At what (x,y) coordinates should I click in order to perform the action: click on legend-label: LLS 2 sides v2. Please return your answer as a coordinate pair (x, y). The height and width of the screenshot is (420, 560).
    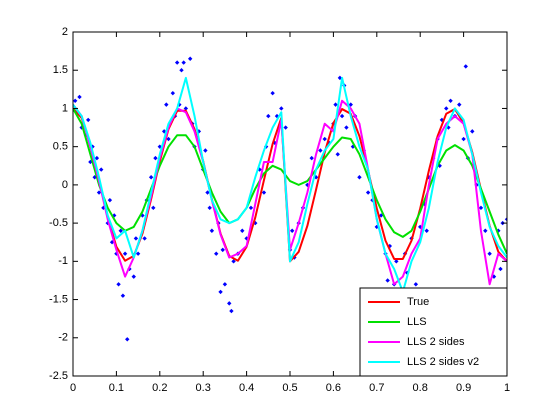
    Looking at the image, I should click on (443, 362).